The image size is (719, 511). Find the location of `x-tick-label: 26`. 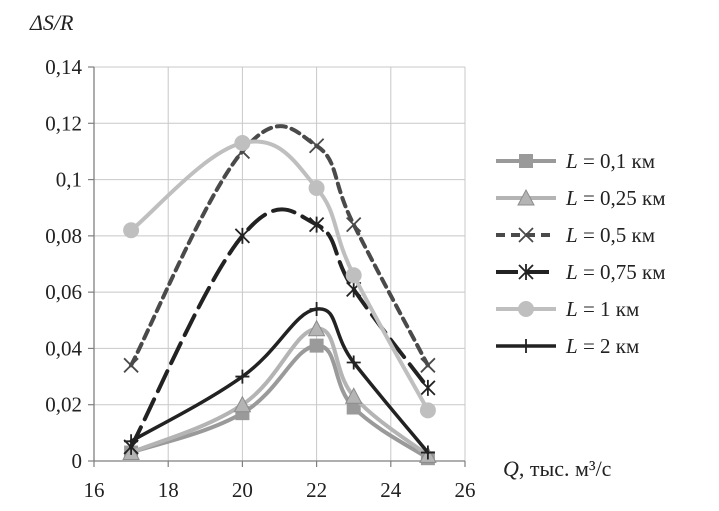

x-tick-label: 26 is located at coordinates (465, 490).